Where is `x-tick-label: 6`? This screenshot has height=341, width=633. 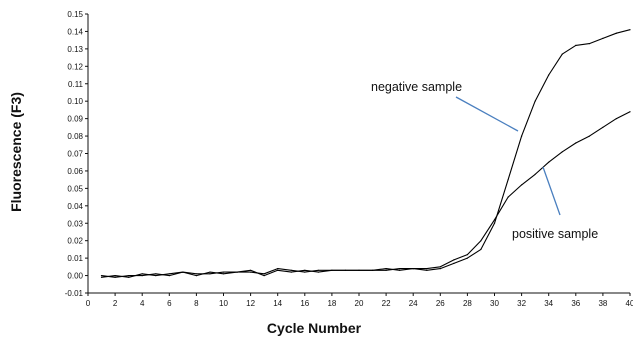 x-tick-label: 6 is located at coordinates (169, 303).